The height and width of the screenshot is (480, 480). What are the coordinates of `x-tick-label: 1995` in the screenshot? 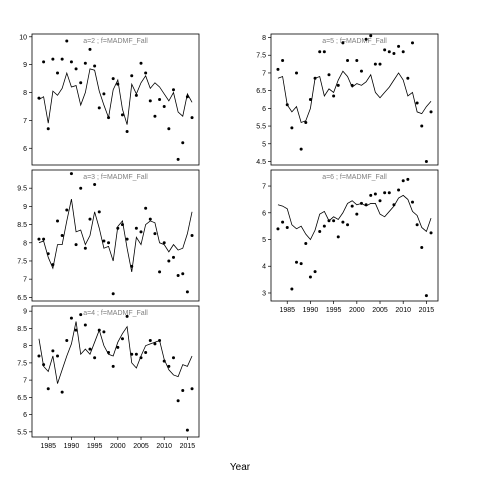 It's located at (334, 310).